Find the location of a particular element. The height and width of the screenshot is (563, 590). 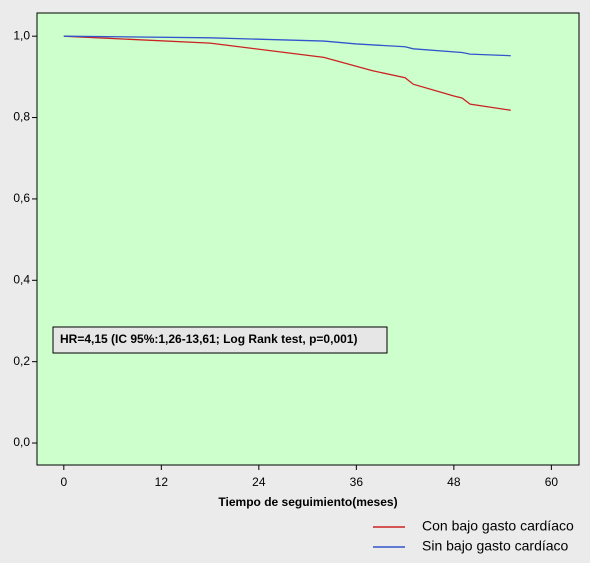

legend-label: Con bajo gasto cardíaco is located at coordinates (498, 526).